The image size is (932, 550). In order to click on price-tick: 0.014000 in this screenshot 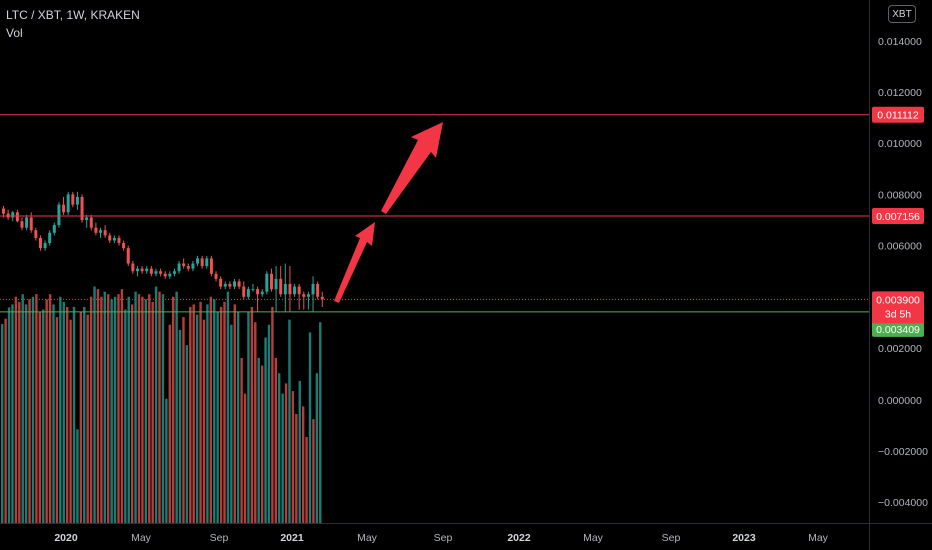, I will do `click(900, 42)`.